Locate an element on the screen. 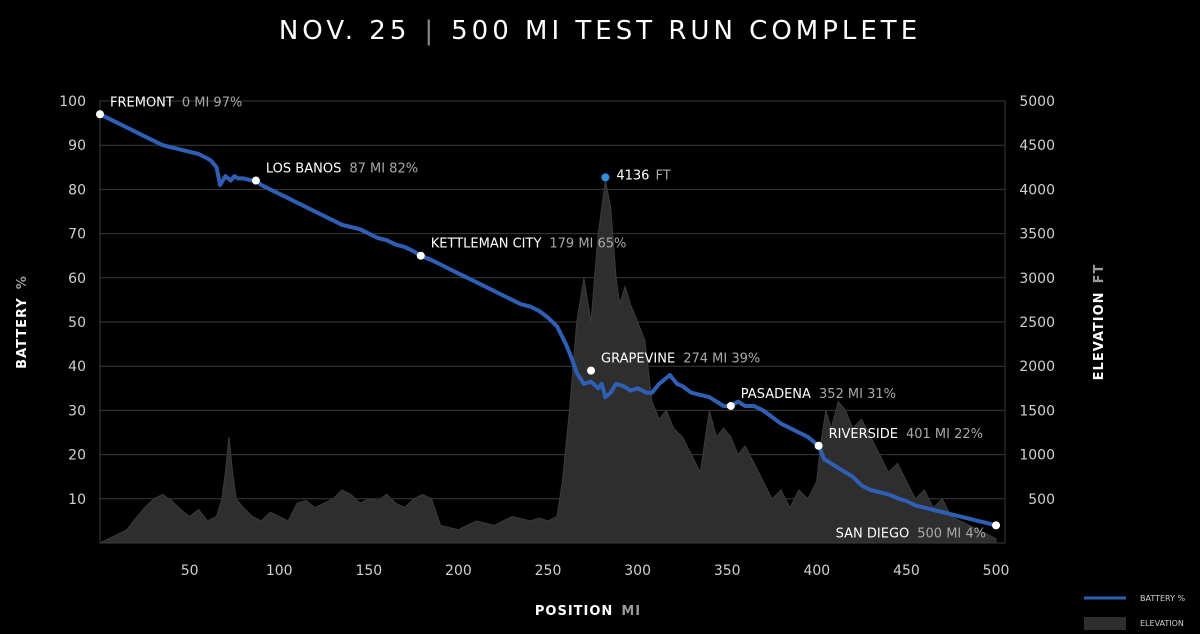 This screenshot has width=1200, height=634. y-axis-title: BATTERY% is located at coordinates (22, 322).